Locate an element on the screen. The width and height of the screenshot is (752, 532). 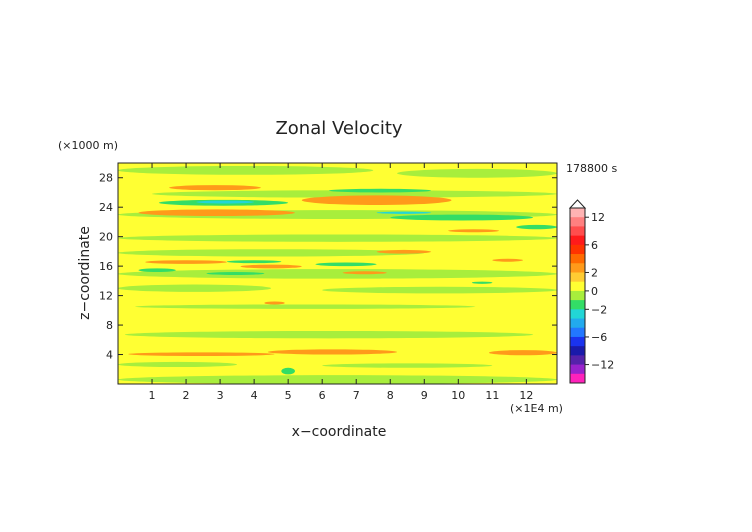
x-tick-label: 12 is located at coordinates (526, 395).